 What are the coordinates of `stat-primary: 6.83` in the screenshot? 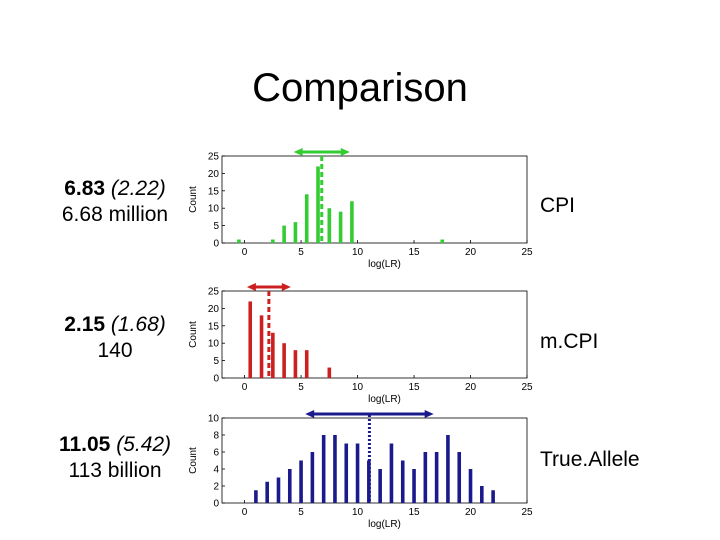 It's located at (85, 188).